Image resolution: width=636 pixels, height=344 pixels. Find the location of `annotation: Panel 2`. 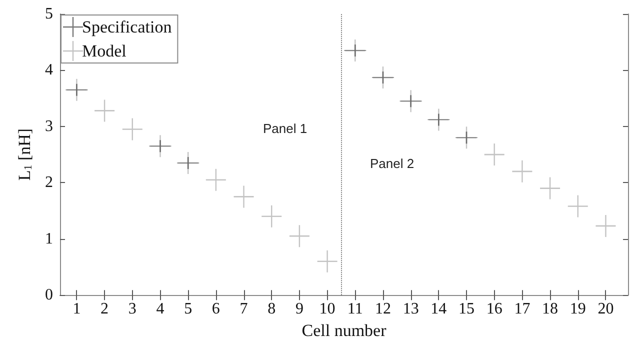

annotation: Panel 2 is located at coordinates (392, 163).